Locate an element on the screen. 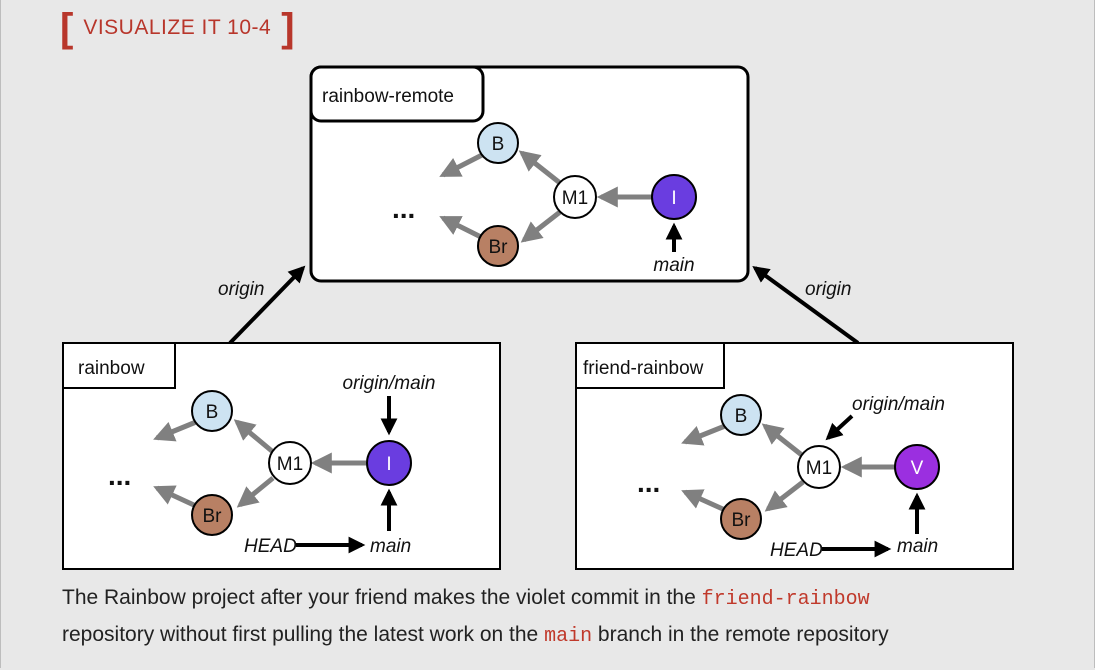  remote-arrow-br-parent is located at coordinates (461, 227).